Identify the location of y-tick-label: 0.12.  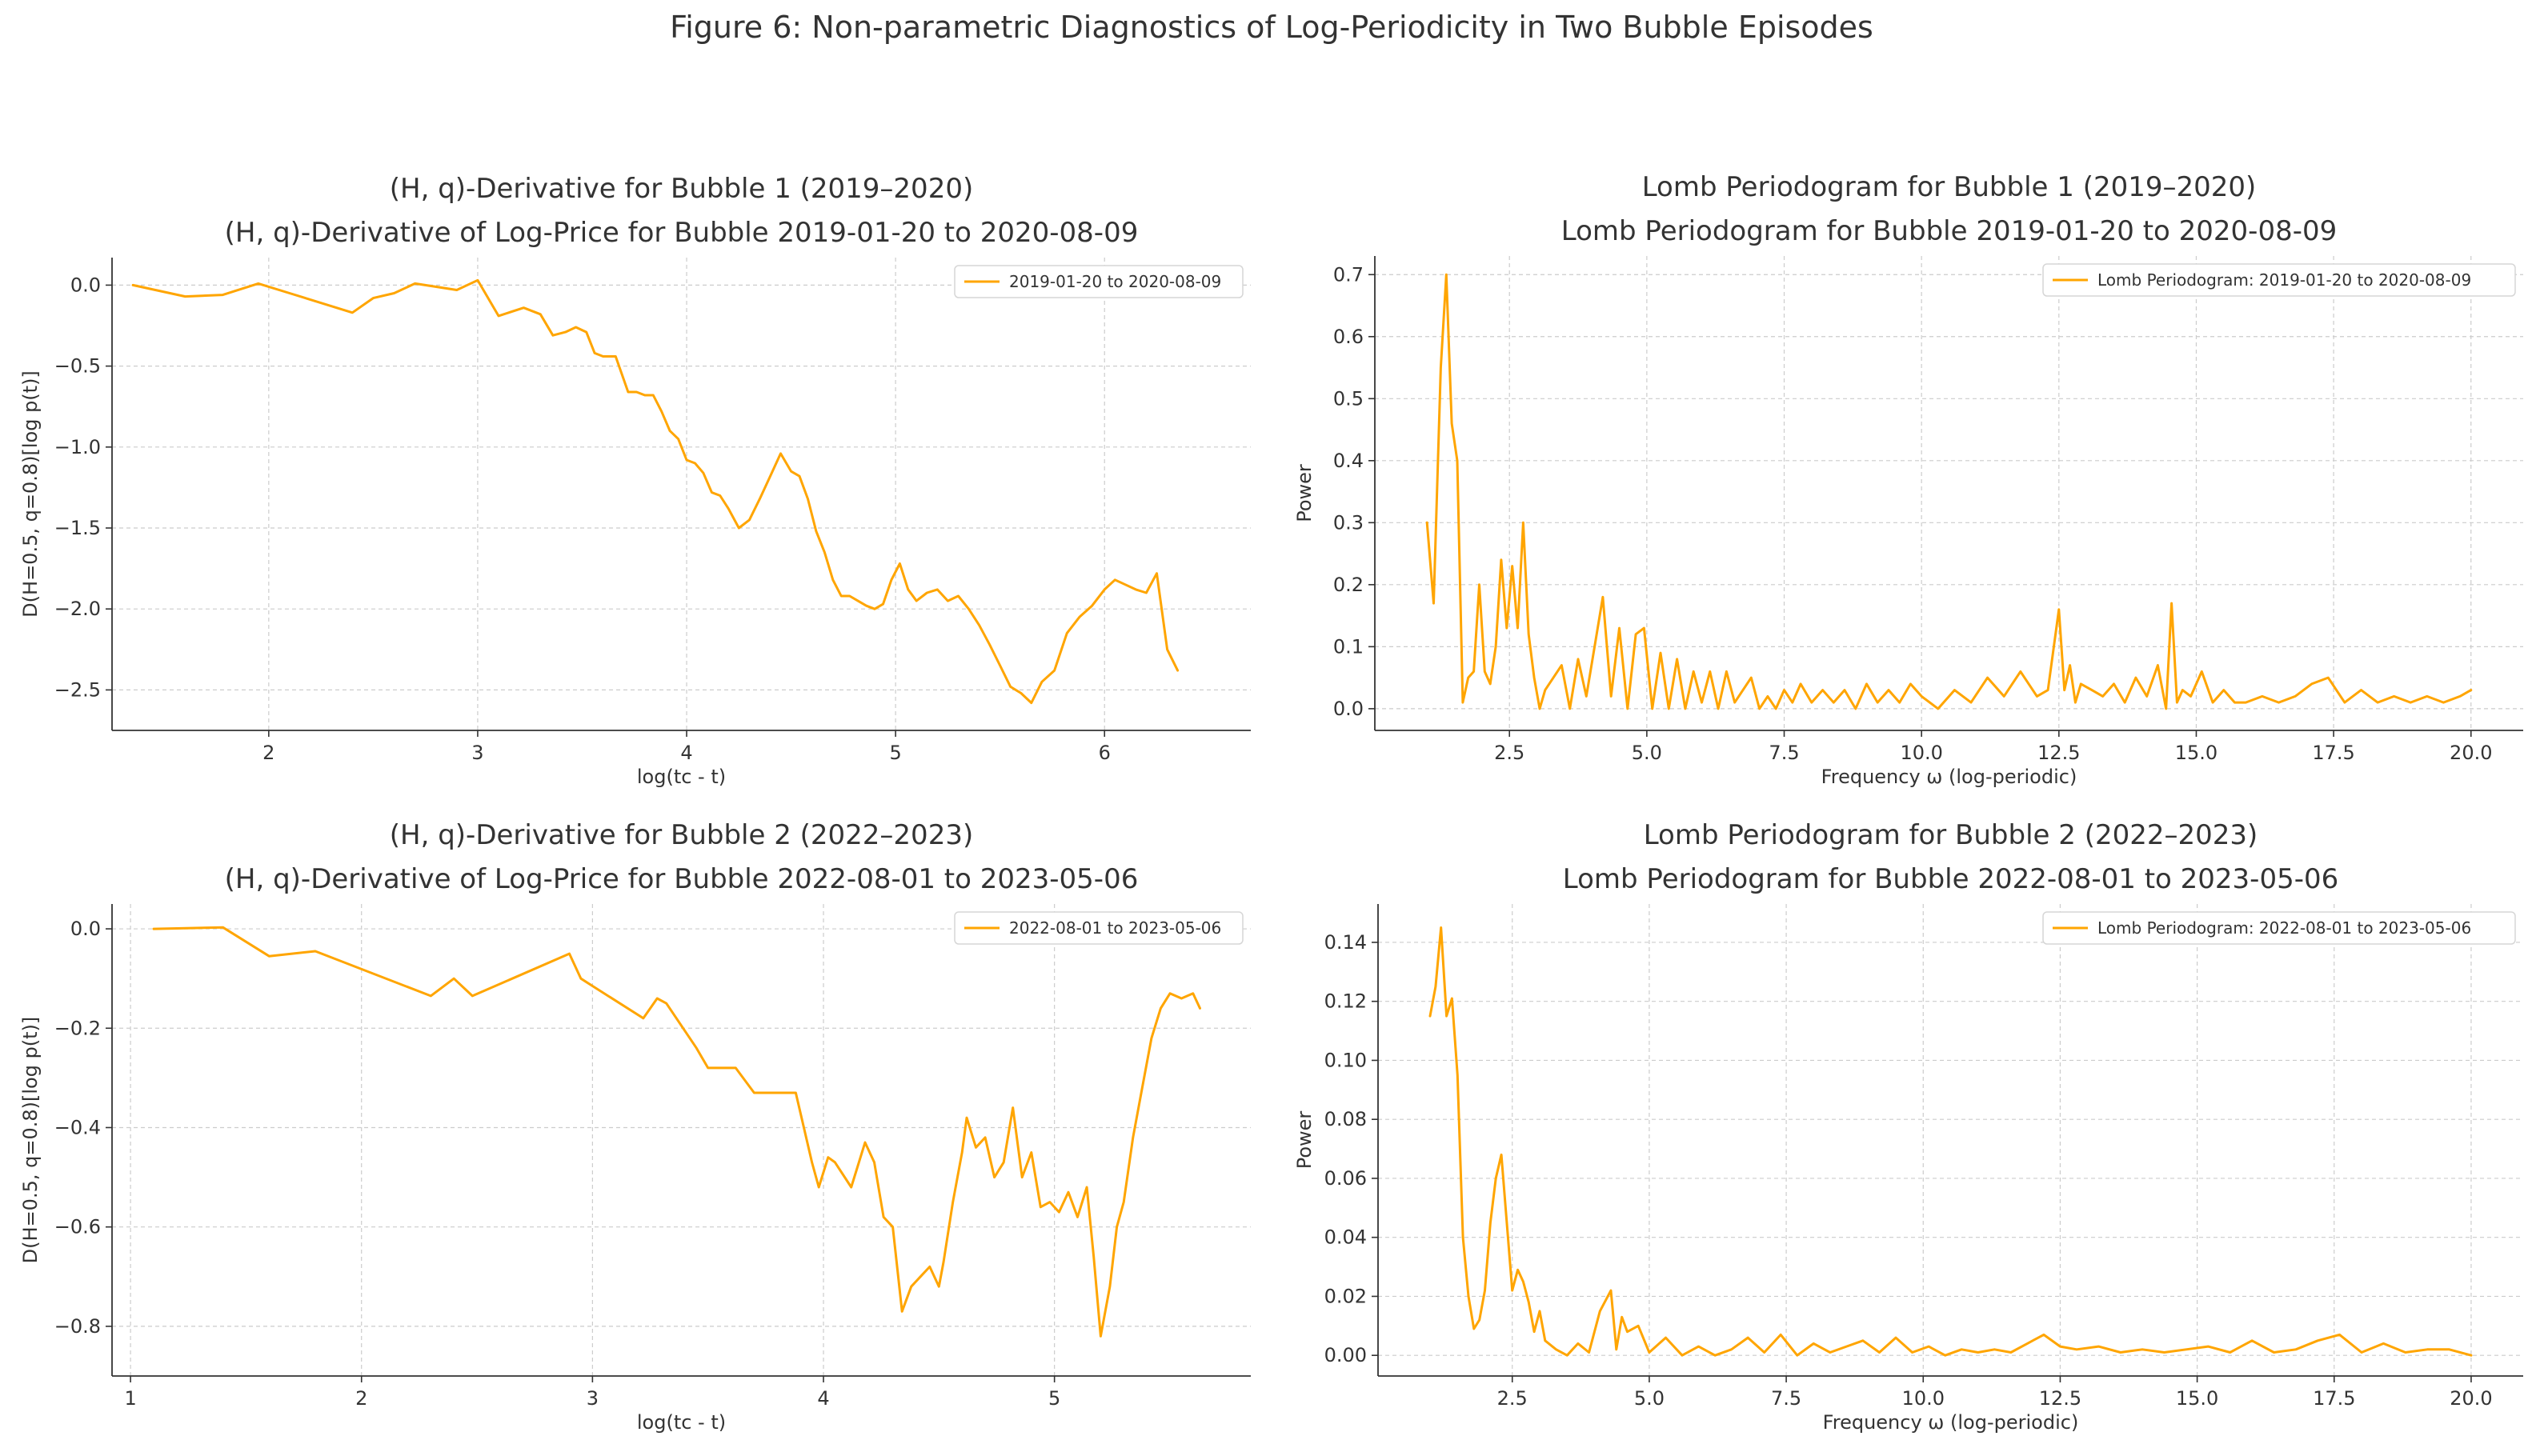
(1346, 1001).